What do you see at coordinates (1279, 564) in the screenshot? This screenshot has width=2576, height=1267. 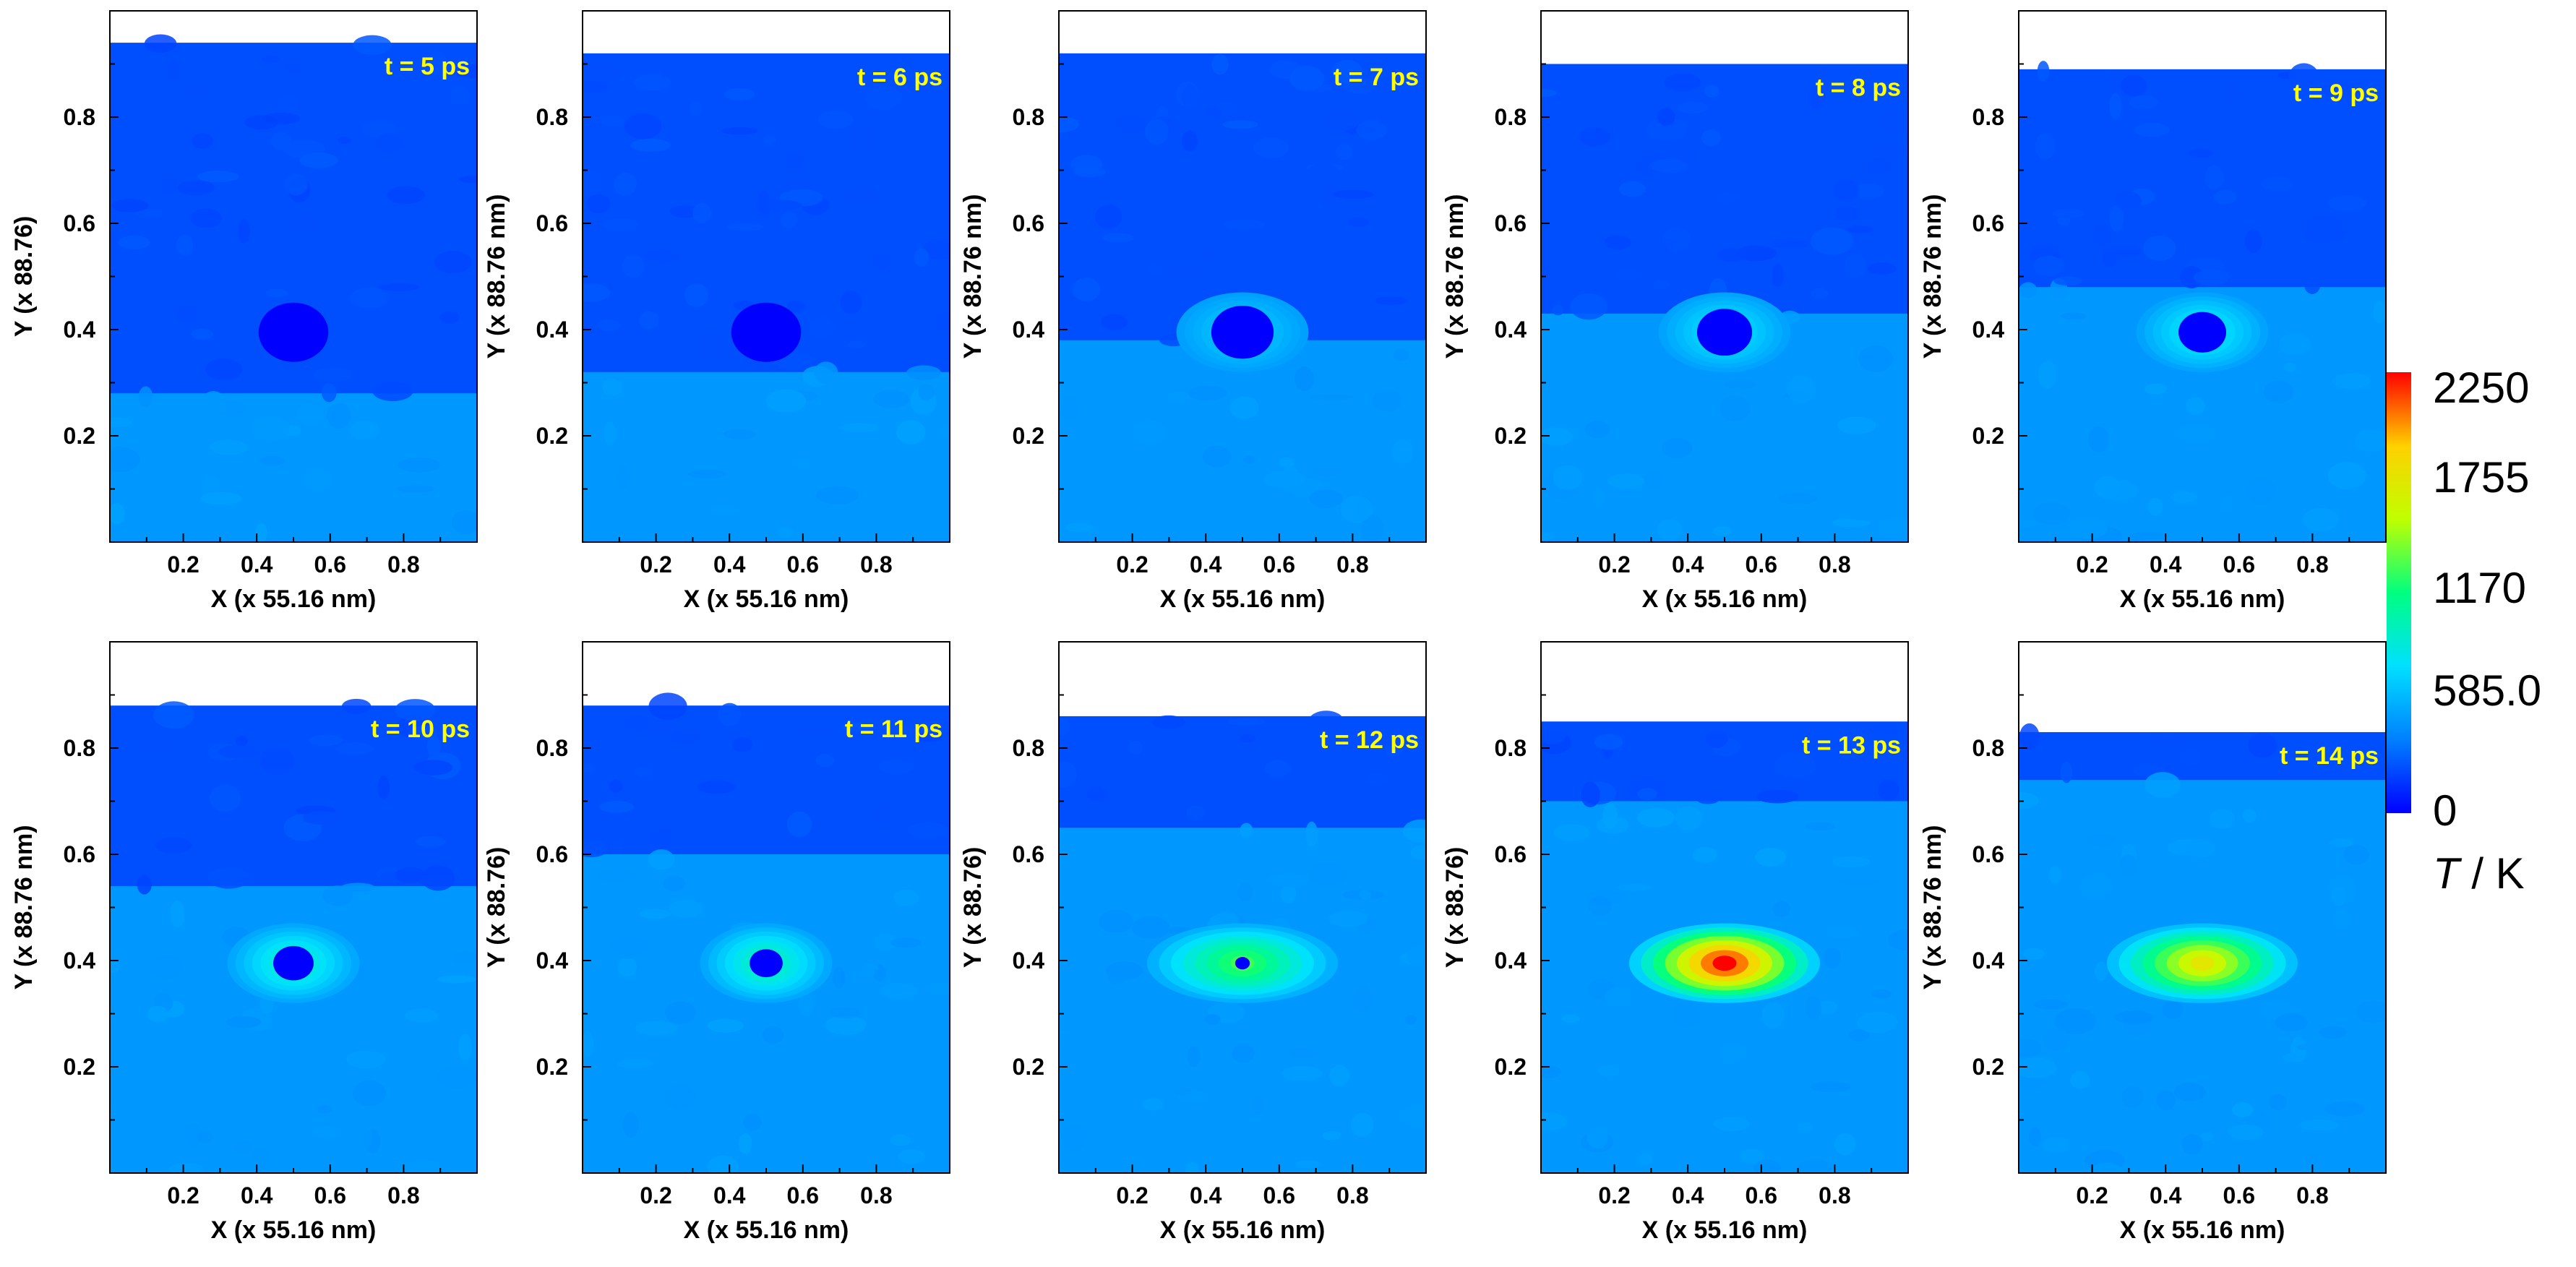 I see `x-tick-label: 0.6` at bounding box center [1279, 564].